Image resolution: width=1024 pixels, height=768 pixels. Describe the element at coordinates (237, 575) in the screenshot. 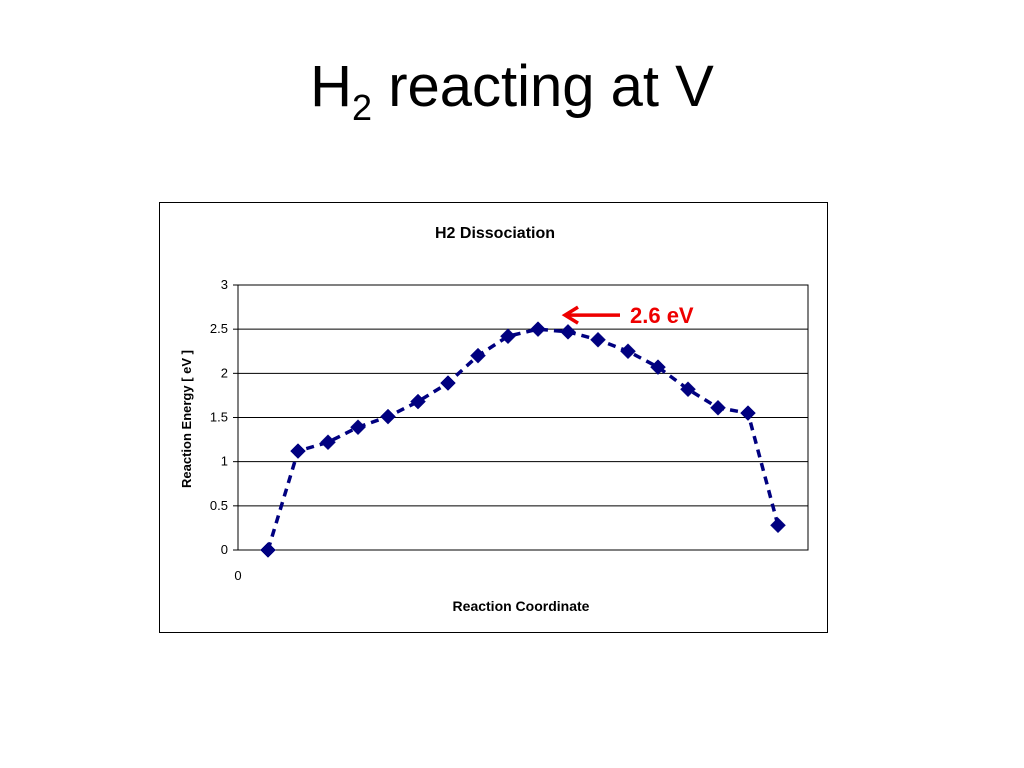

I see `x-tick-label: 0` at that location.